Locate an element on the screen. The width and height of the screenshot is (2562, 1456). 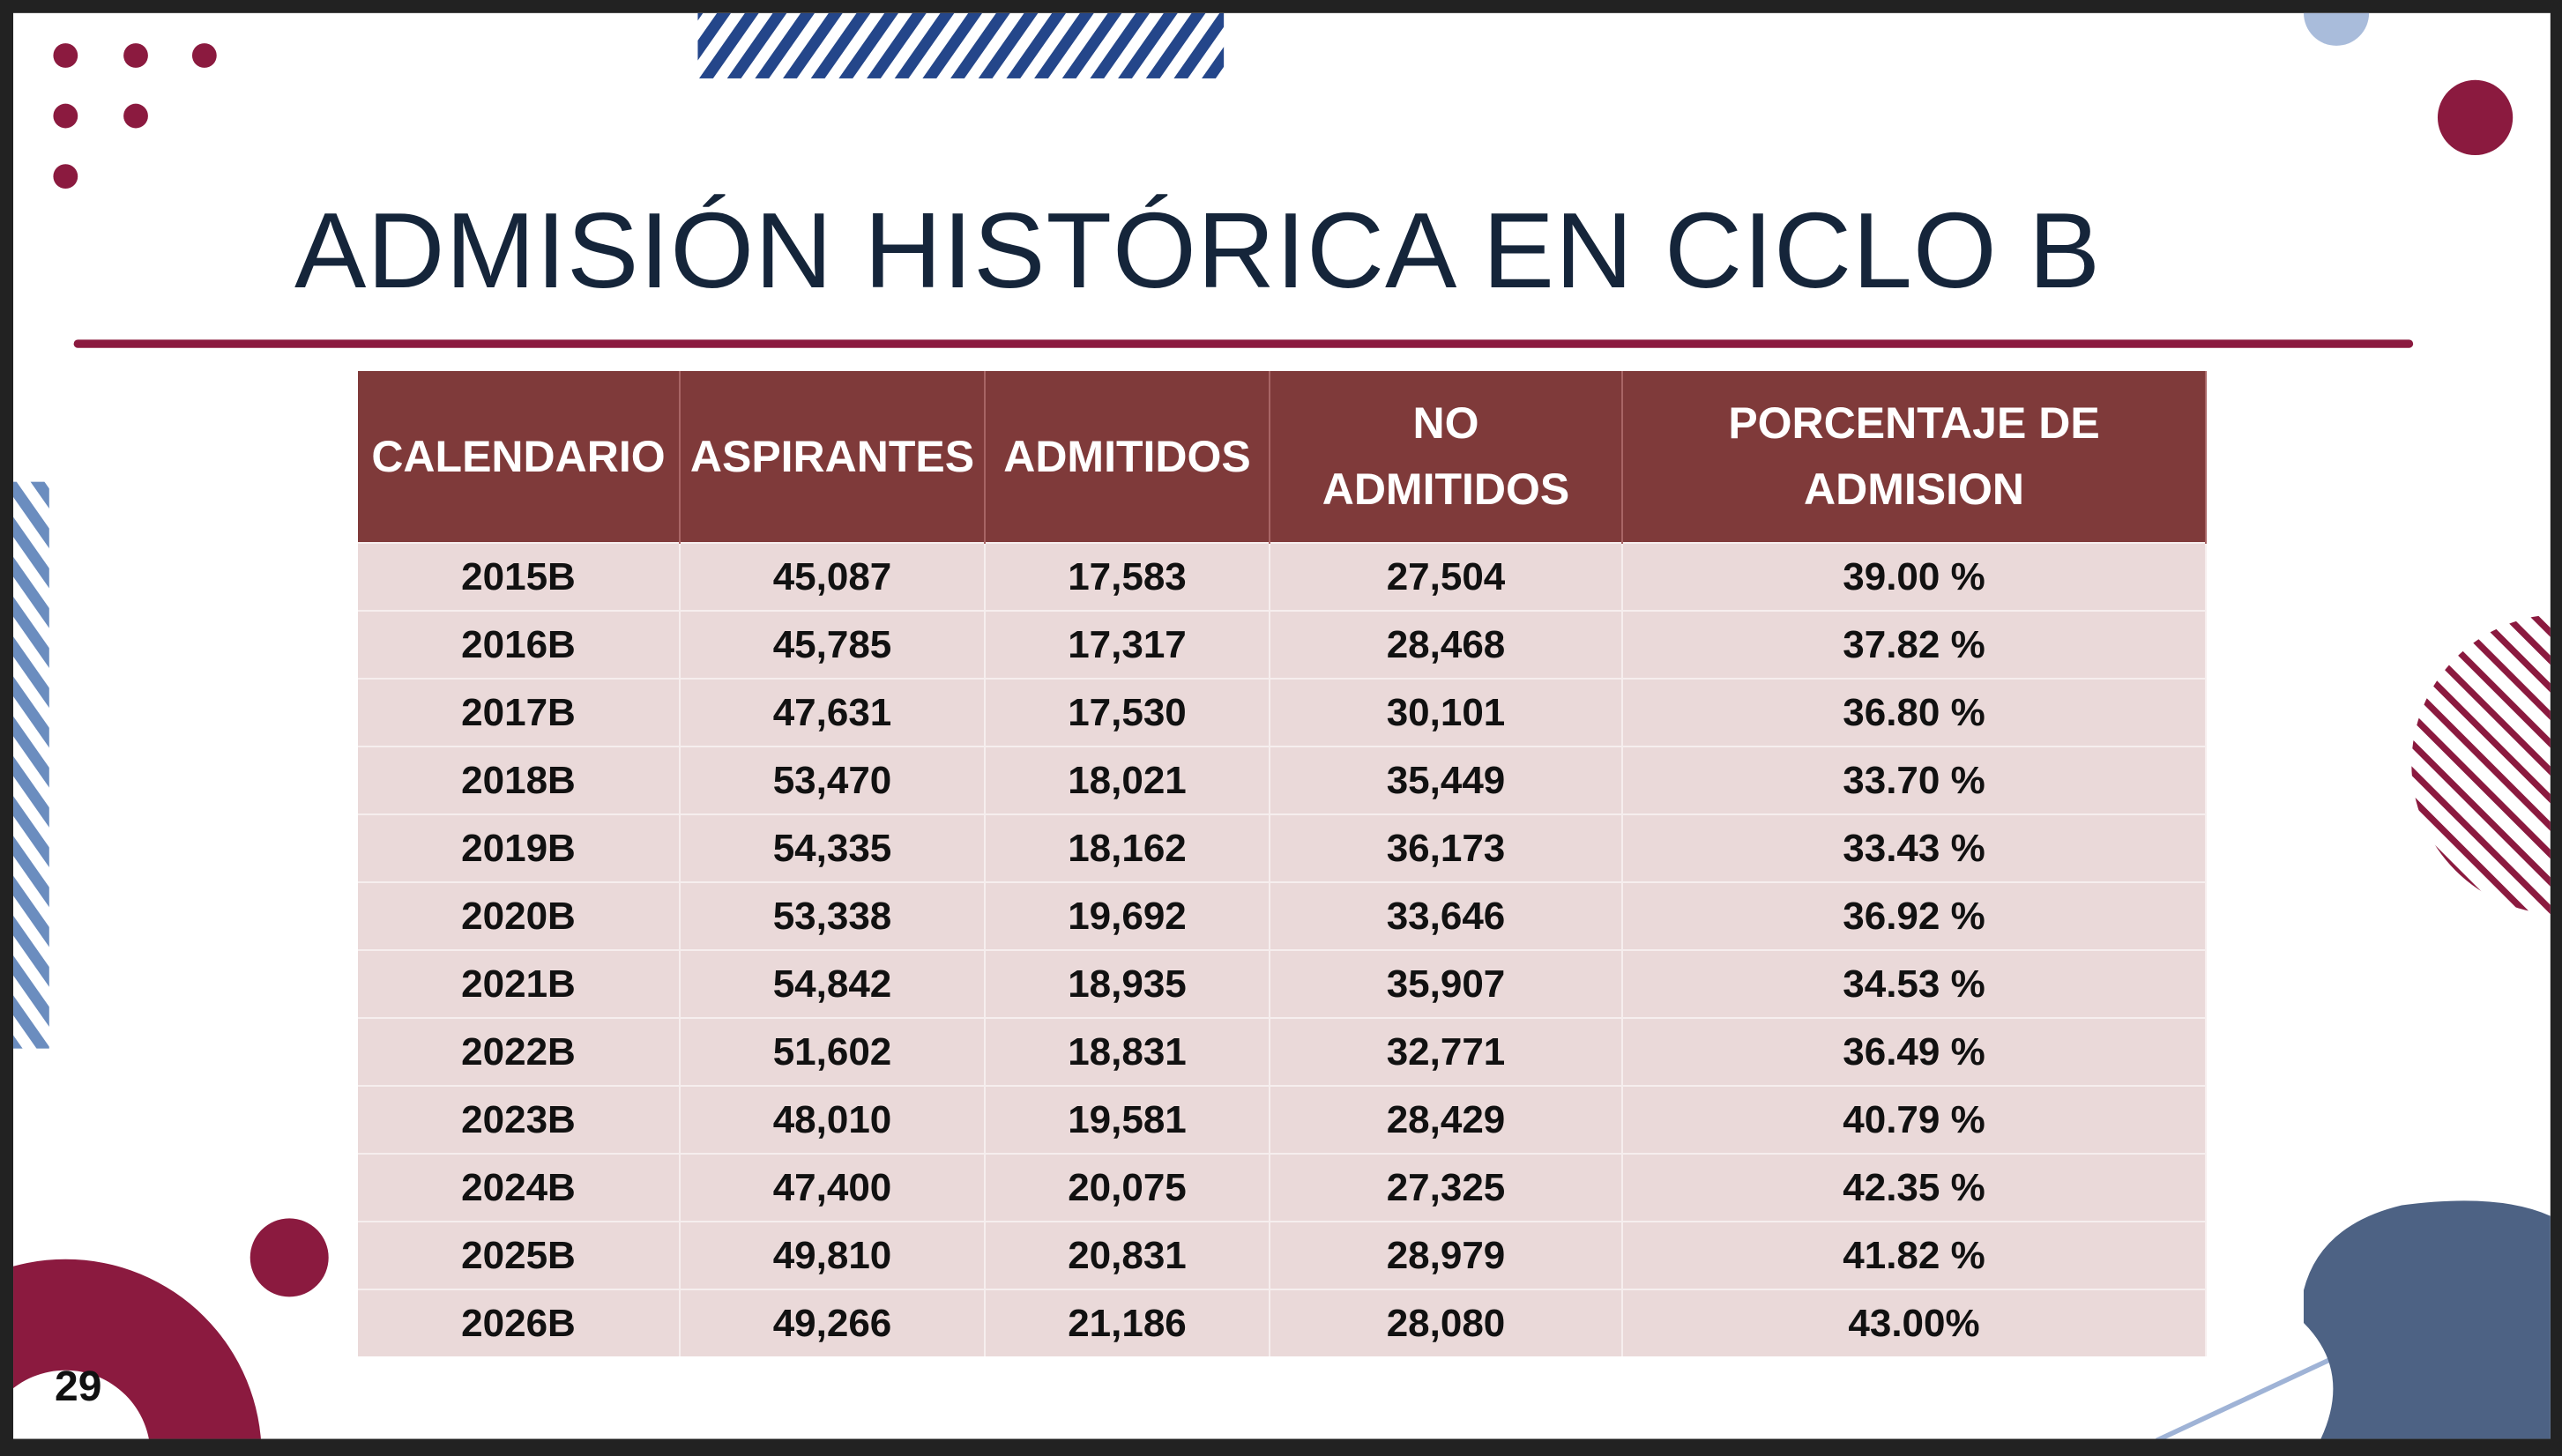
table-cell: 35,449 is located at coordinates (1446, 780).